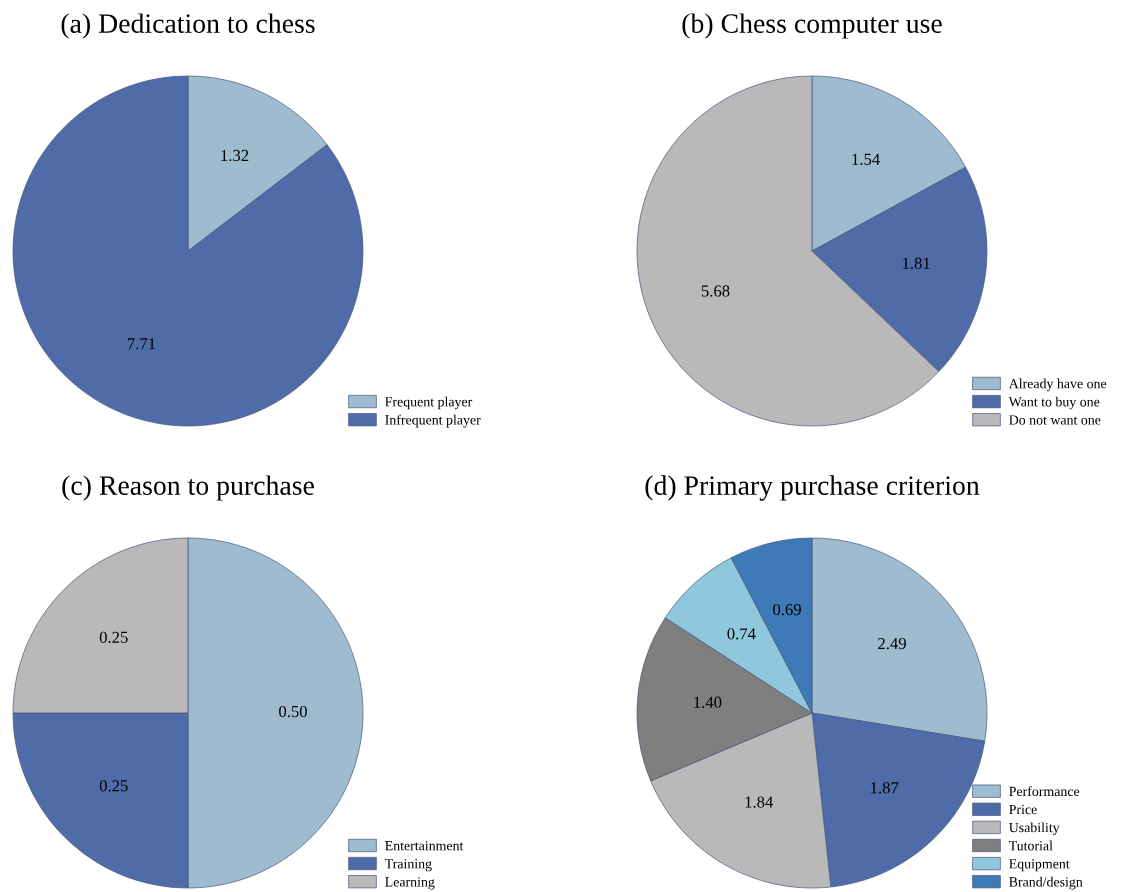  I want to click on data-label: 7.71, so click(141, 344).